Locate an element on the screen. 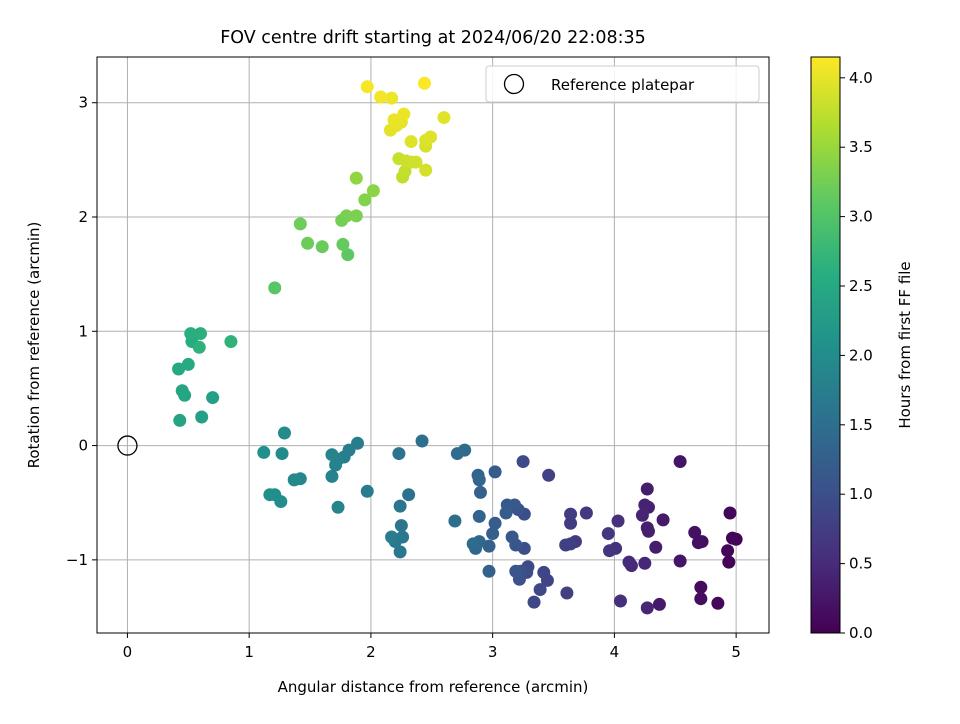 The image size is (960, 724). y-tick-label: −1 is located at coordinates (77, 560).